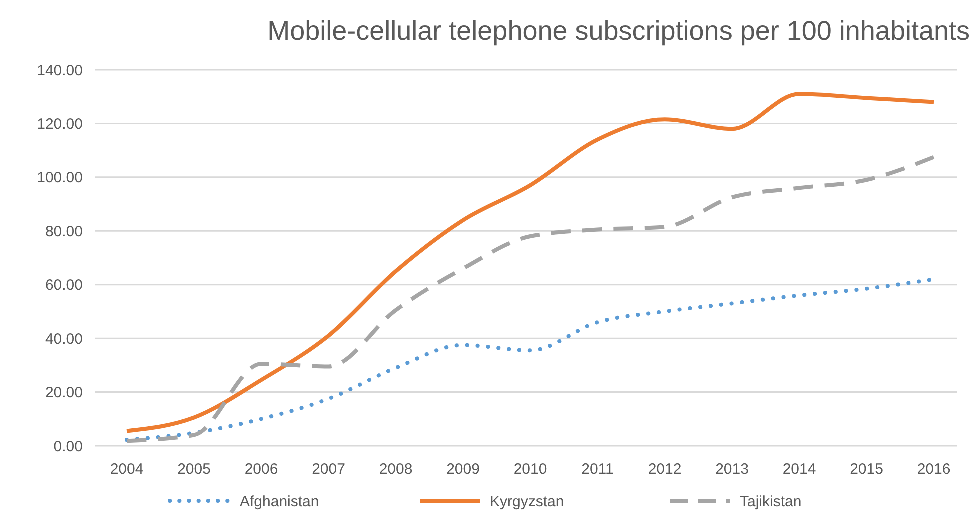 Image resolution: width=975 pixels, height=523 pixels. Describe the element at coordinates (732, 469) in the screenshot. I see `x-tick-label: 2013` at that location.